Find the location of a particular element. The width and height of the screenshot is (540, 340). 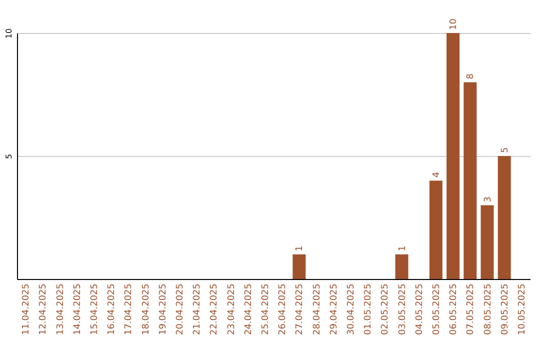

x-tick-label: 05.05.2025 is located at coordinates (437, 310).